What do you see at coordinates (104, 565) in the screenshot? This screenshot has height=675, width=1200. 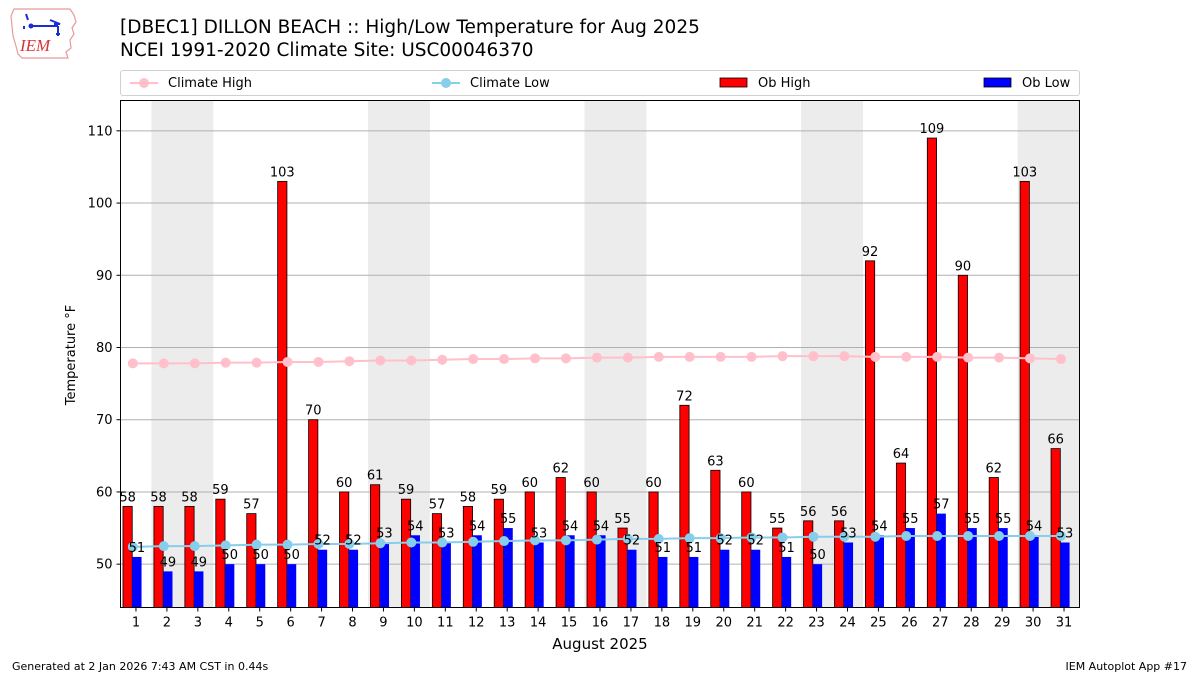 I see `y-tick-label: 50` at bounding box center [104, 565].